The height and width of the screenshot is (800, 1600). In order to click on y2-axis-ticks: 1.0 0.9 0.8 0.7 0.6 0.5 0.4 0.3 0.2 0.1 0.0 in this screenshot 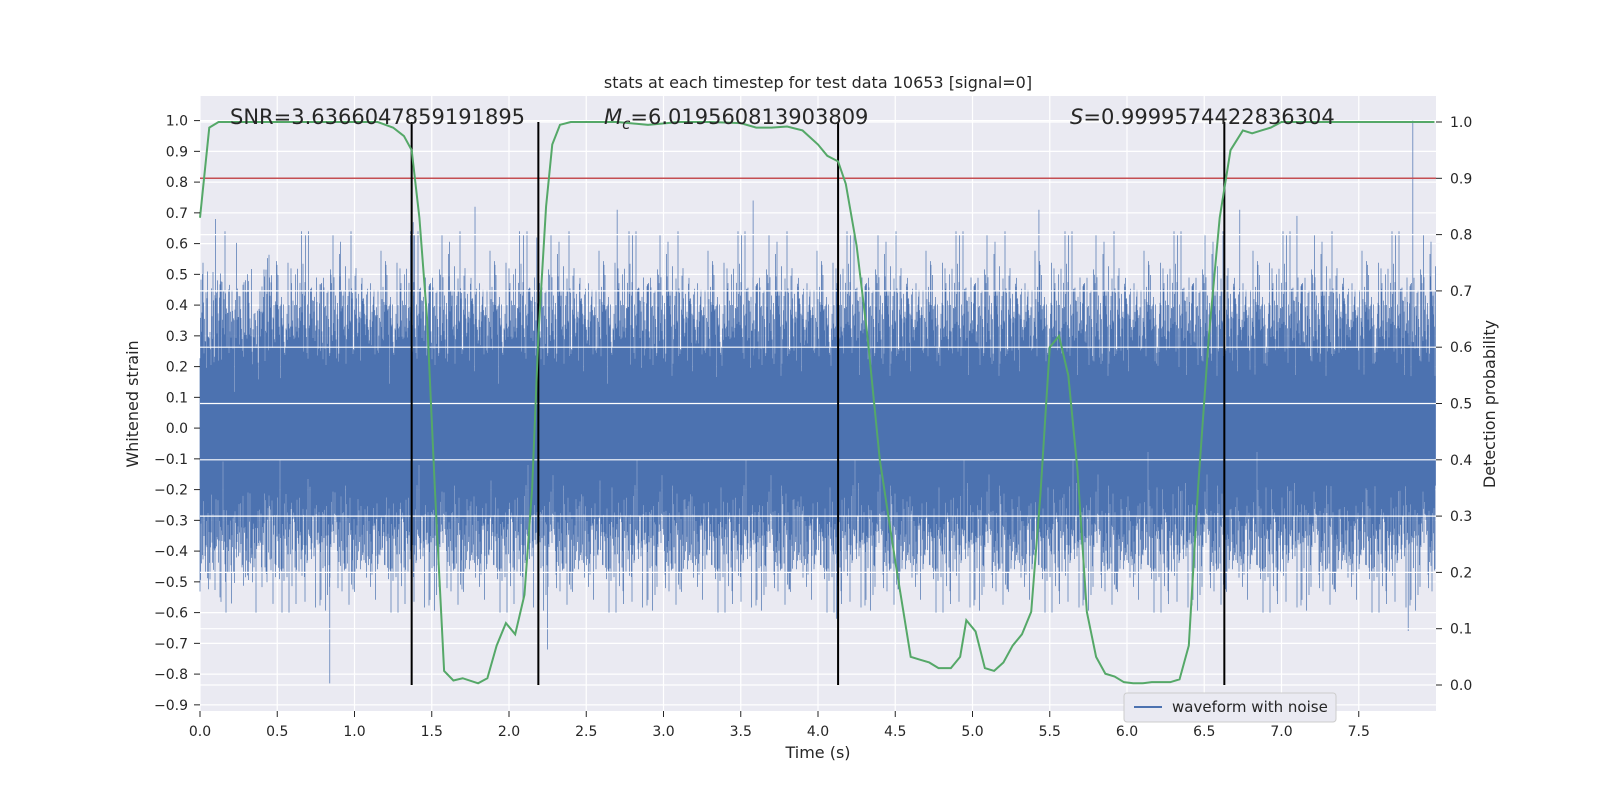, I will do `click(1454, 404)`.